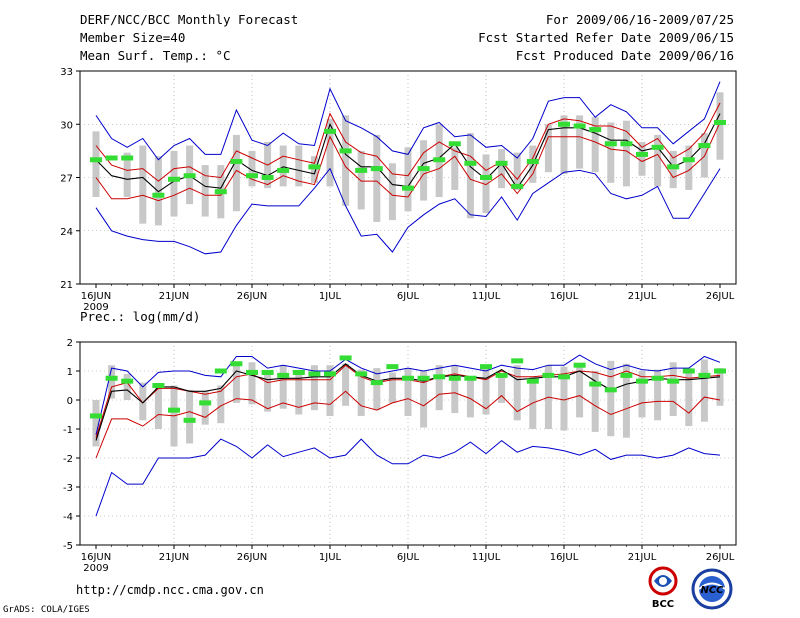 This screenshot has height=618, width=800. I want to click on y-tick-label: -4, so click(68, 517).